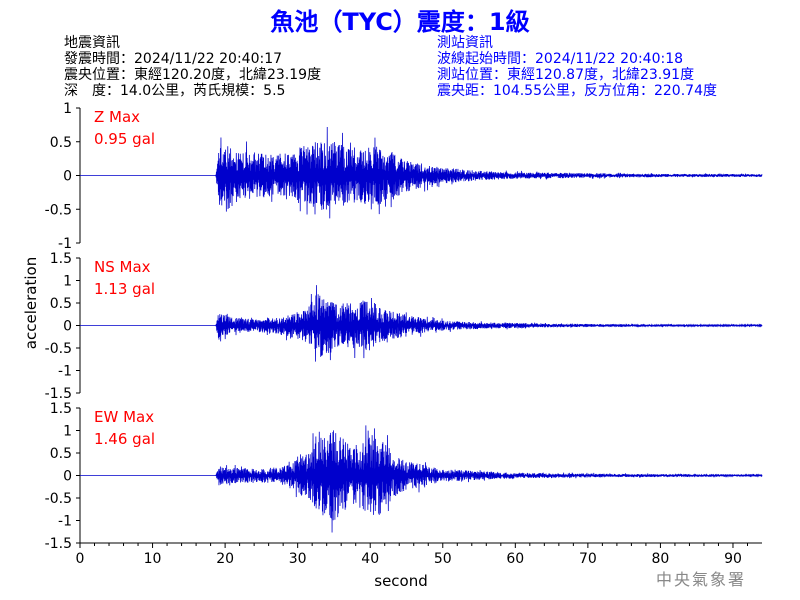  I want to click on x-axis-title: second, so click(401, 581).